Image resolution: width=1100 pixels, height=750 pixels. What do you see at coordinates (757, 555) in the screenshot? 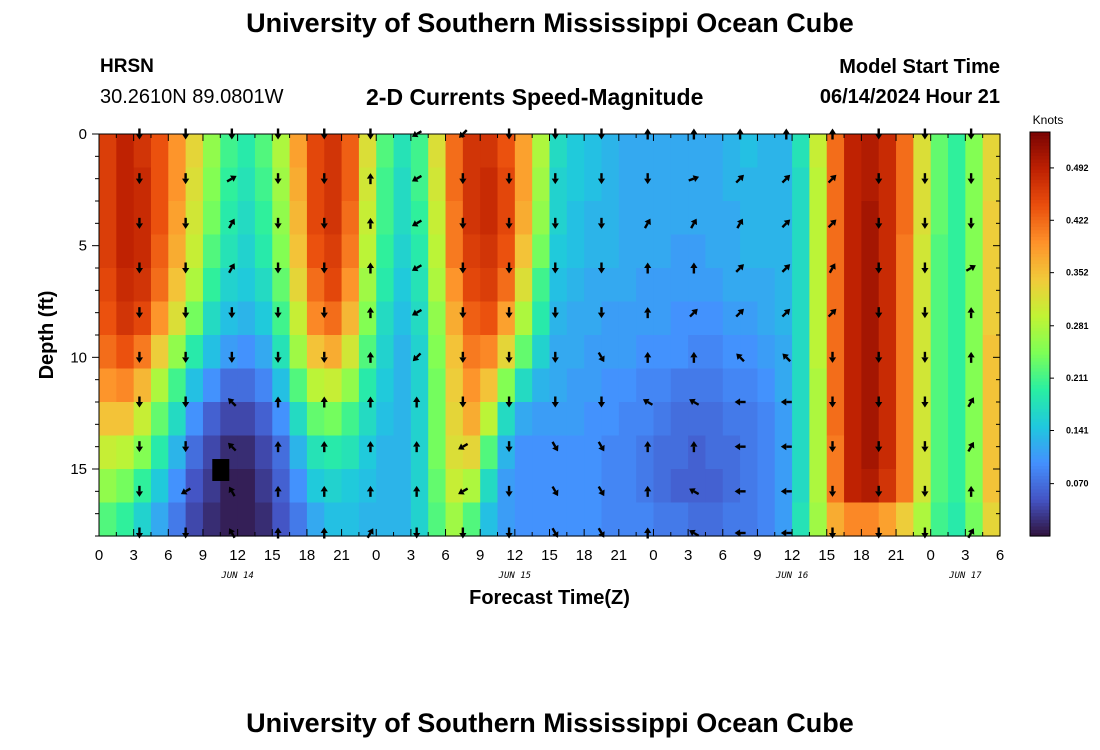
I see `x-tick-label: 9` at bounding box center [757, 555].